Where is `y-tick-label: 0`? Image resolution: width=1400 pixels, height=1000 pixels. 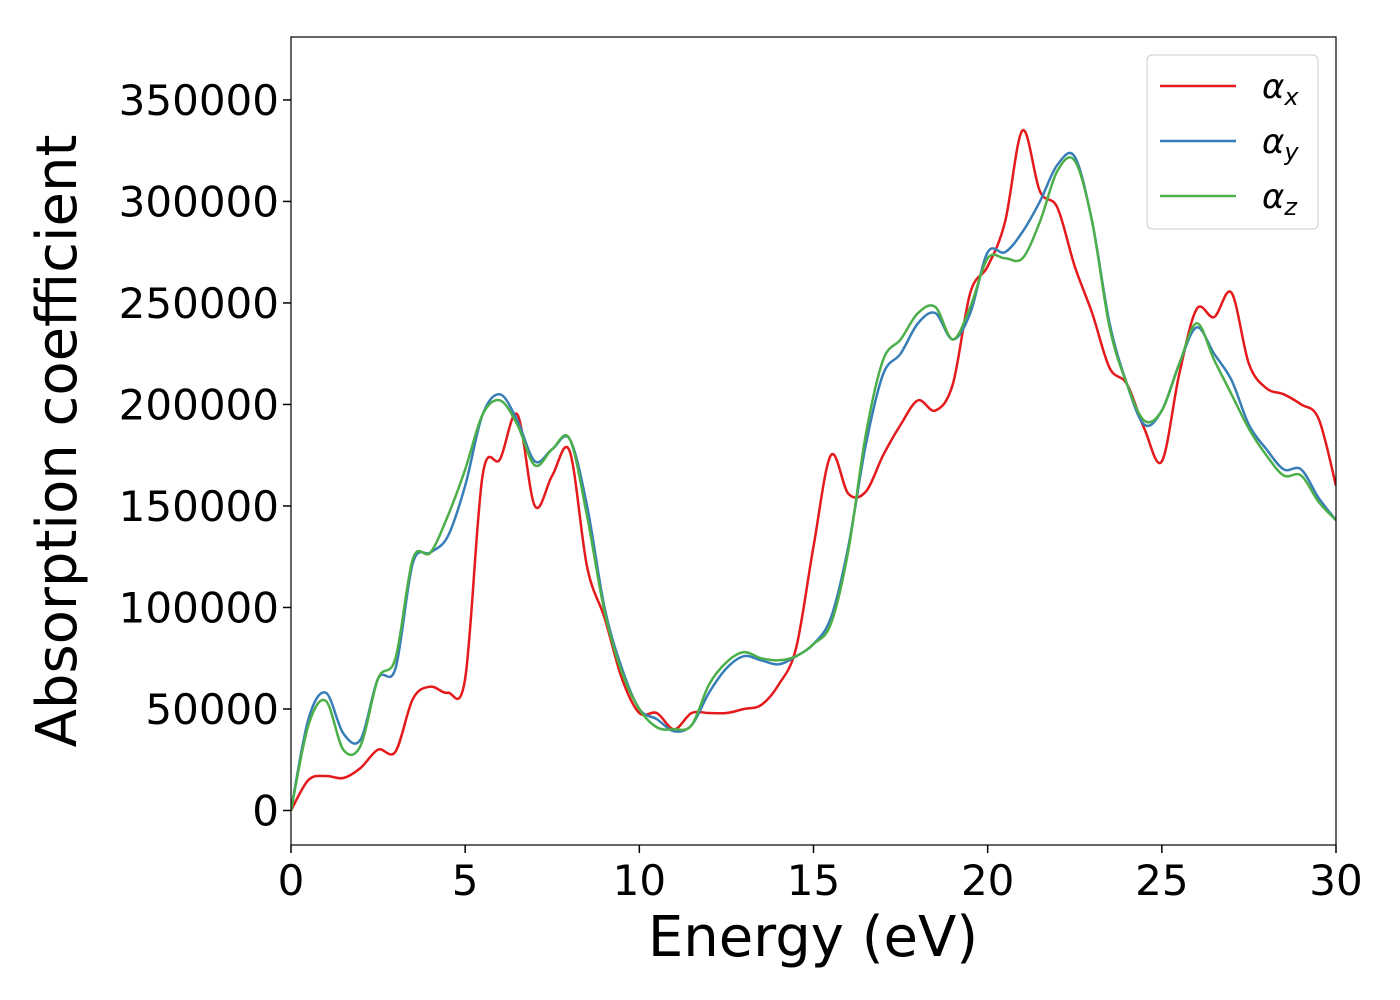 y-tick-label: 0 is located at coordinates (265, 810).